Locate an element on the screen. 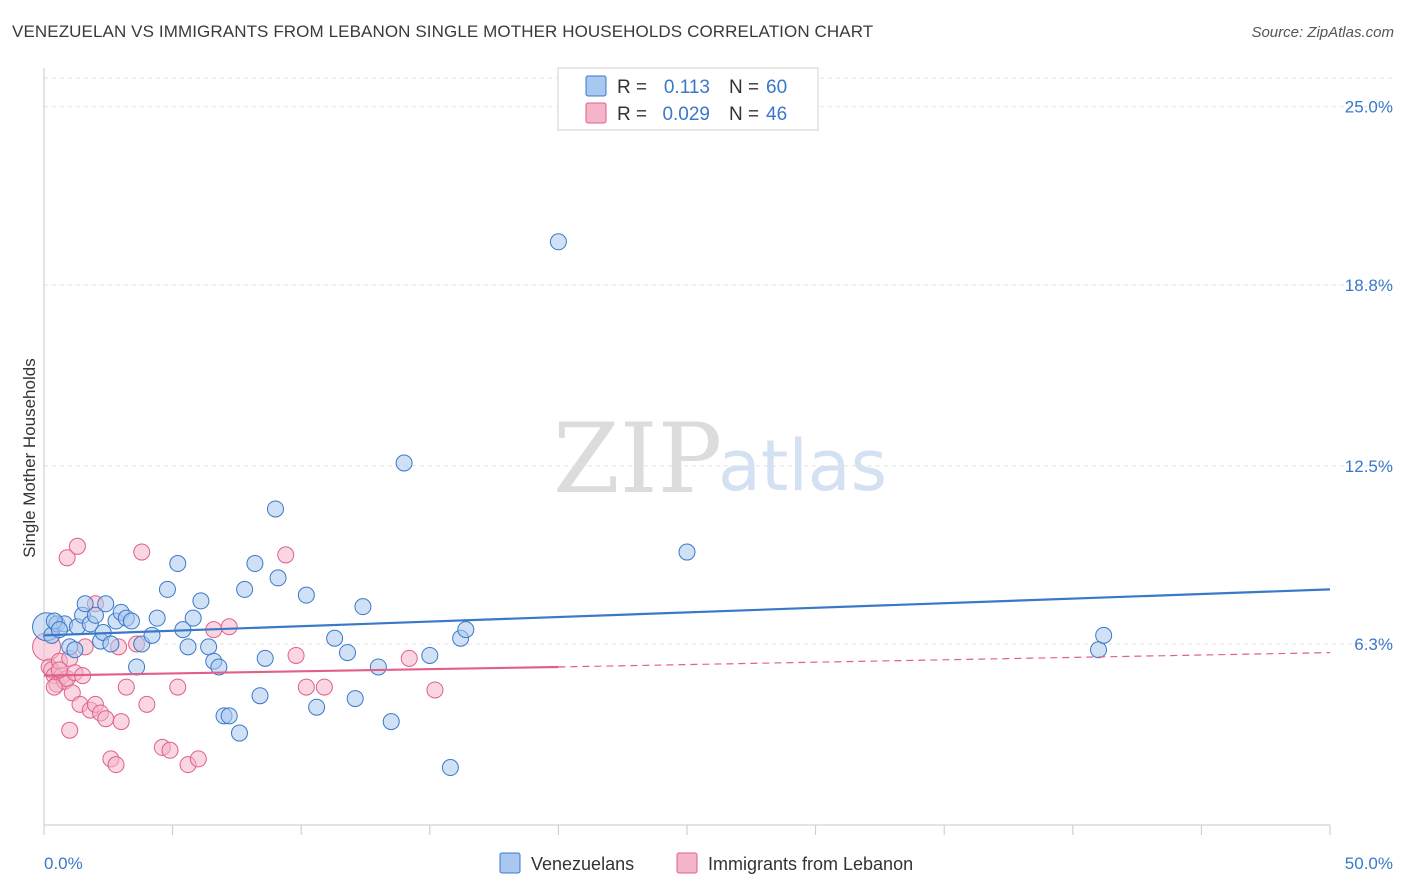 This screenshot has height=892, width=1406. legend-r-value-0: 0.113 is located at coordinates (687, 87).